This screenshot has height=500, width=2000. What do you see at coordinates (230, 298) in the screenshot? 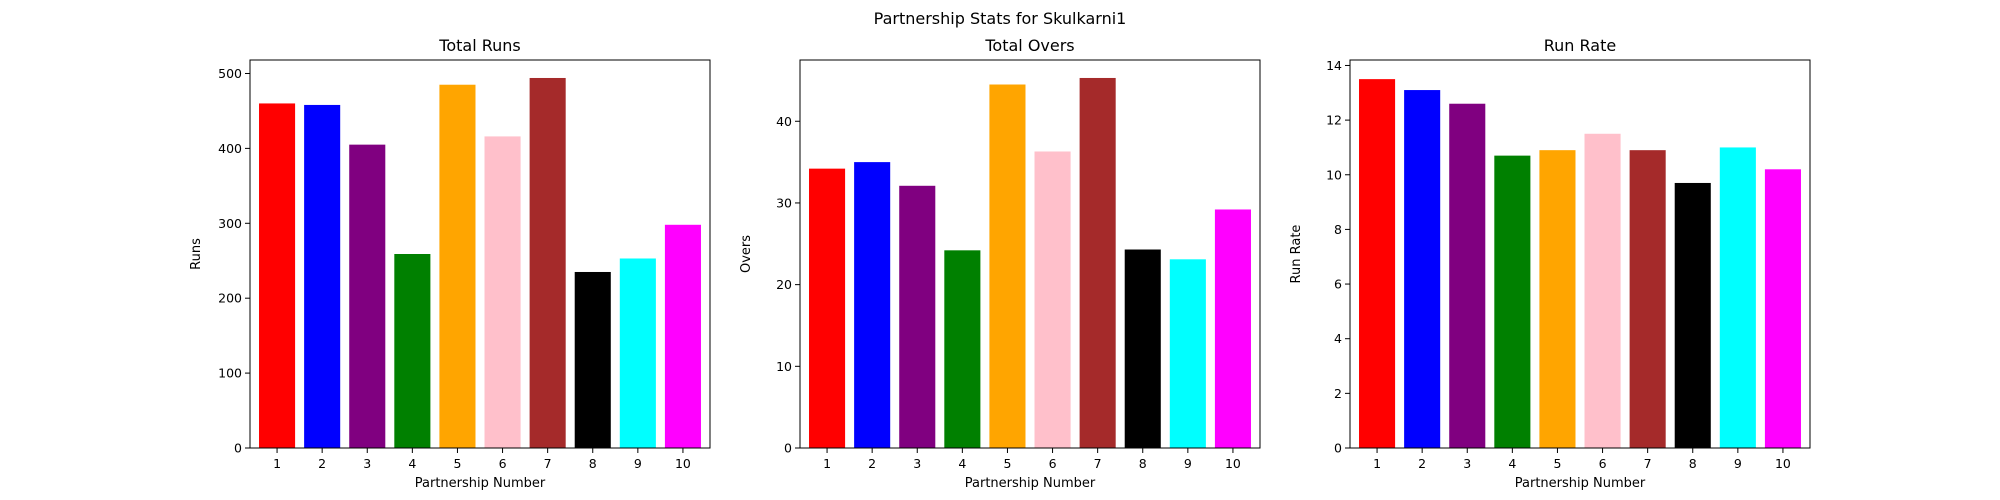
I see `y-tick-label: 200` at bounding box center [230, 298].